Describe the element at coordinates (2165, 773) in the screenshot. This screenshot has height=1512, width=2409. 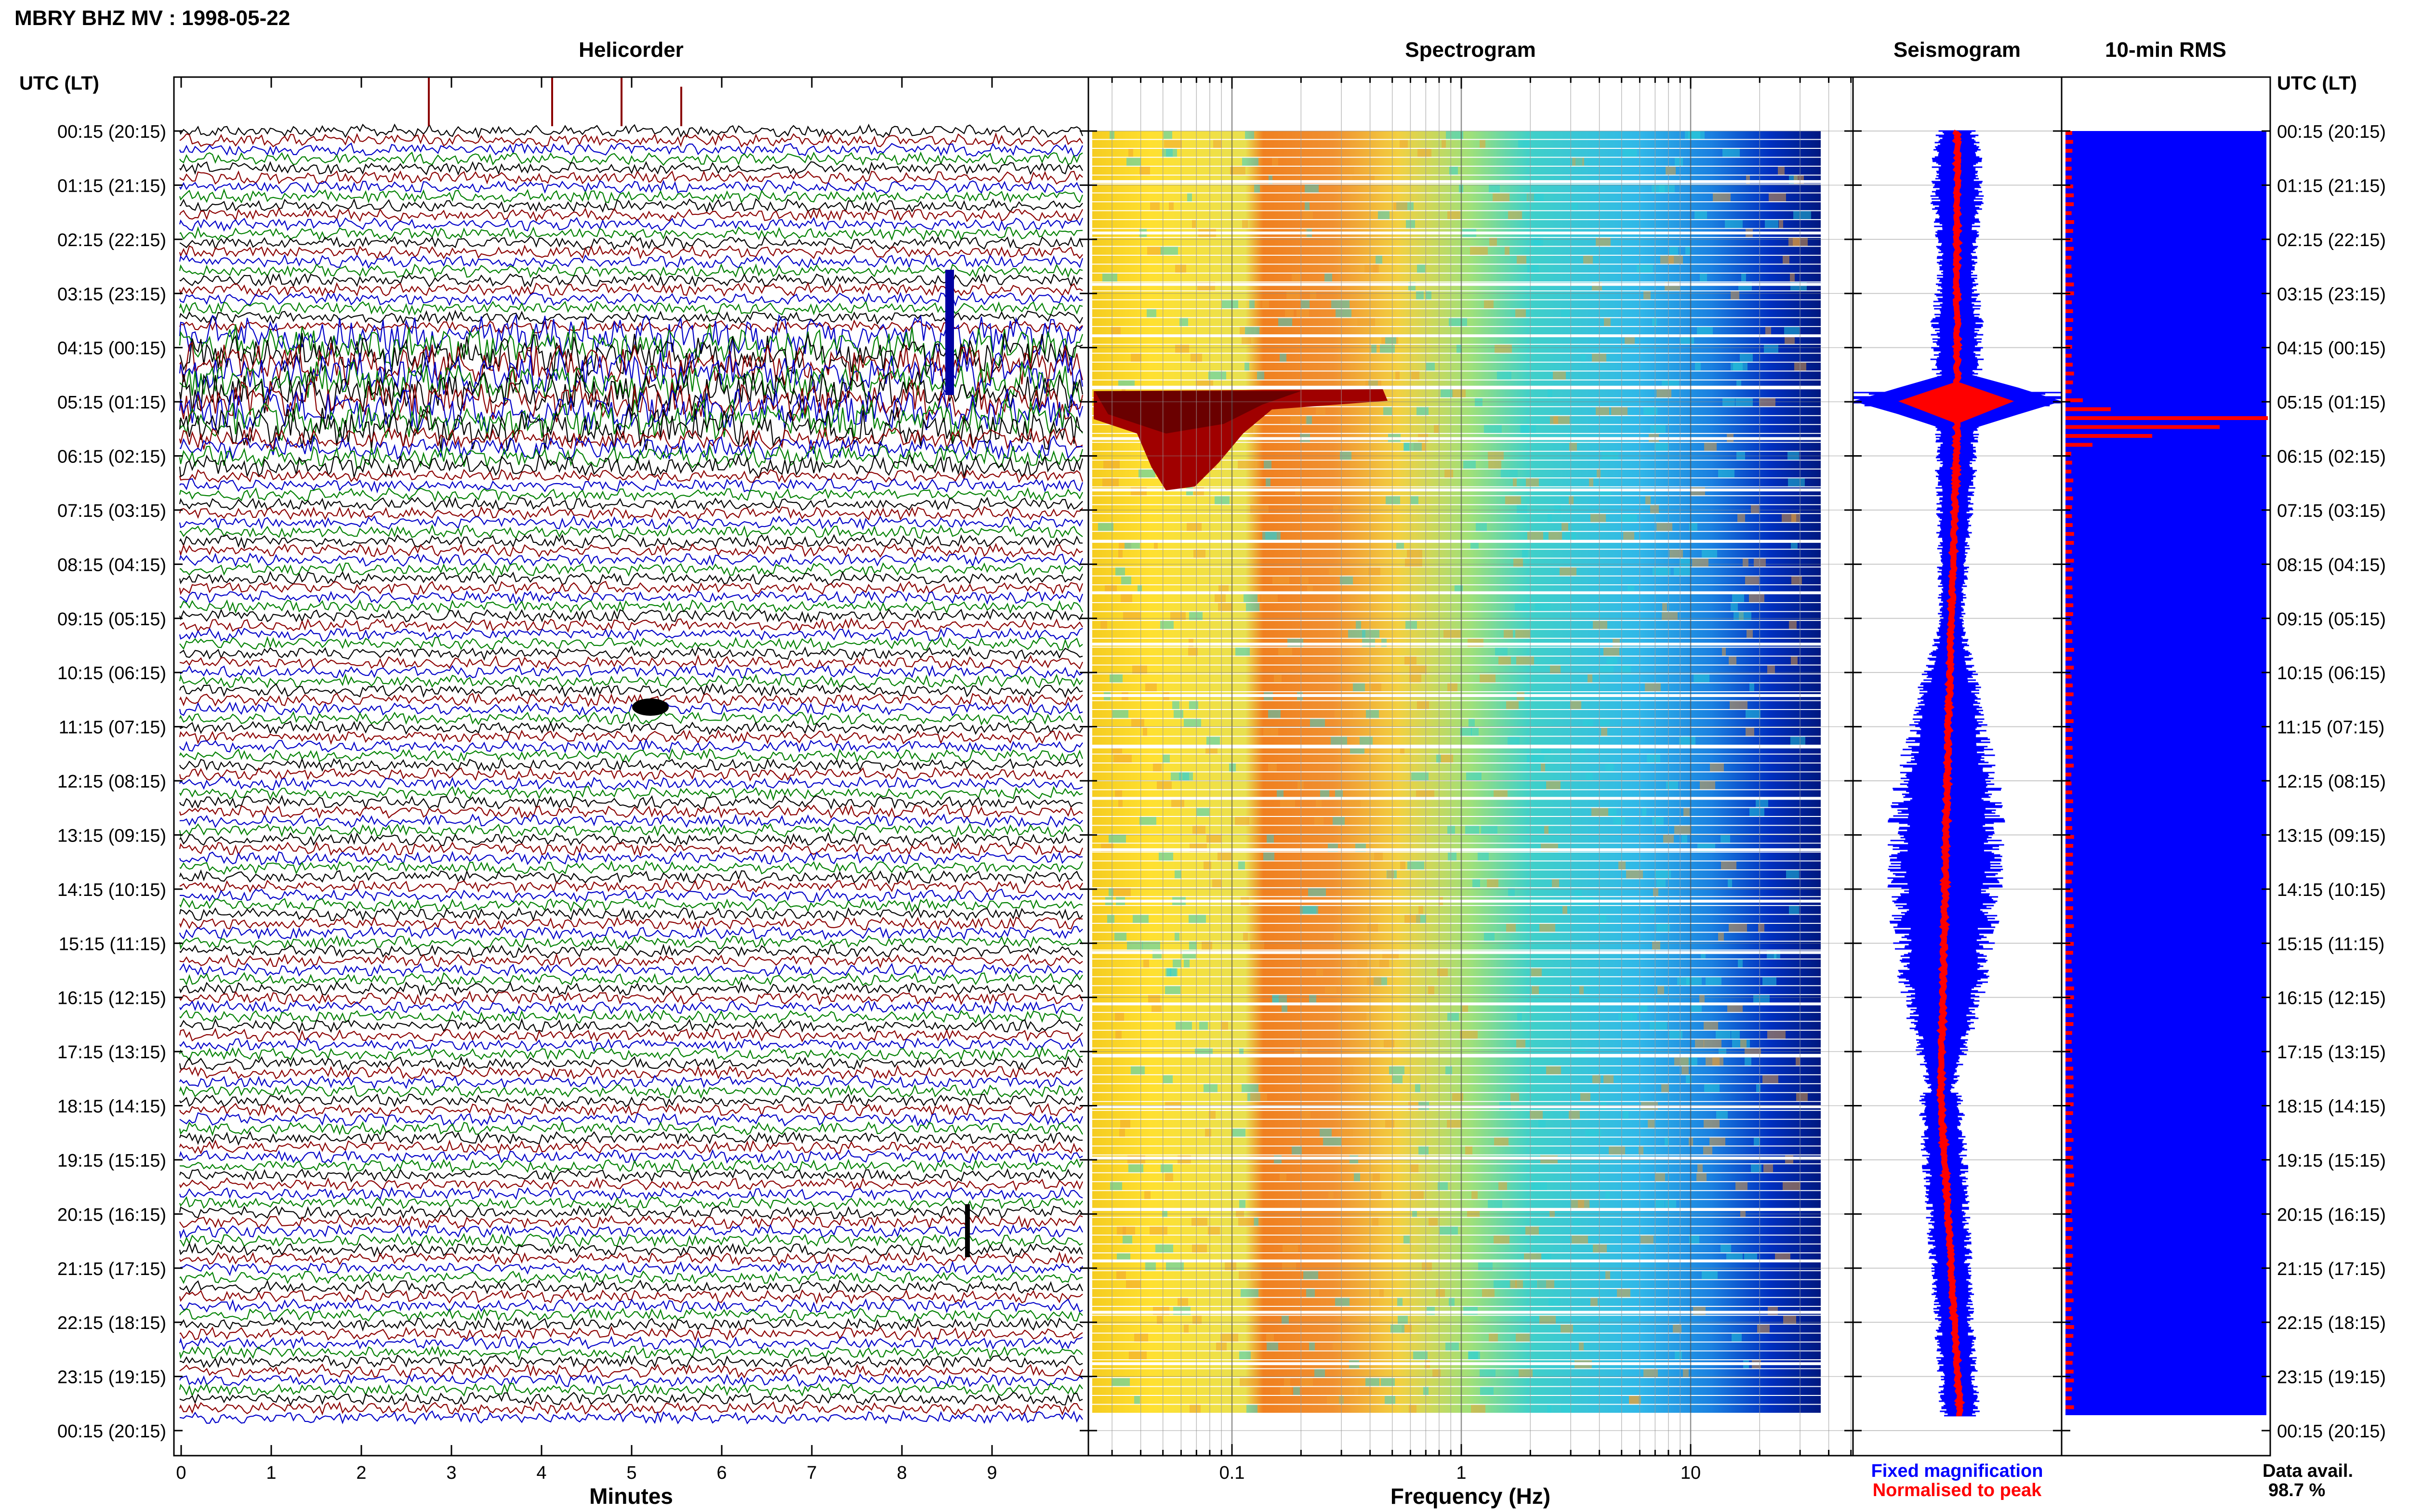
I see `rms-fixed-fill` at that location.